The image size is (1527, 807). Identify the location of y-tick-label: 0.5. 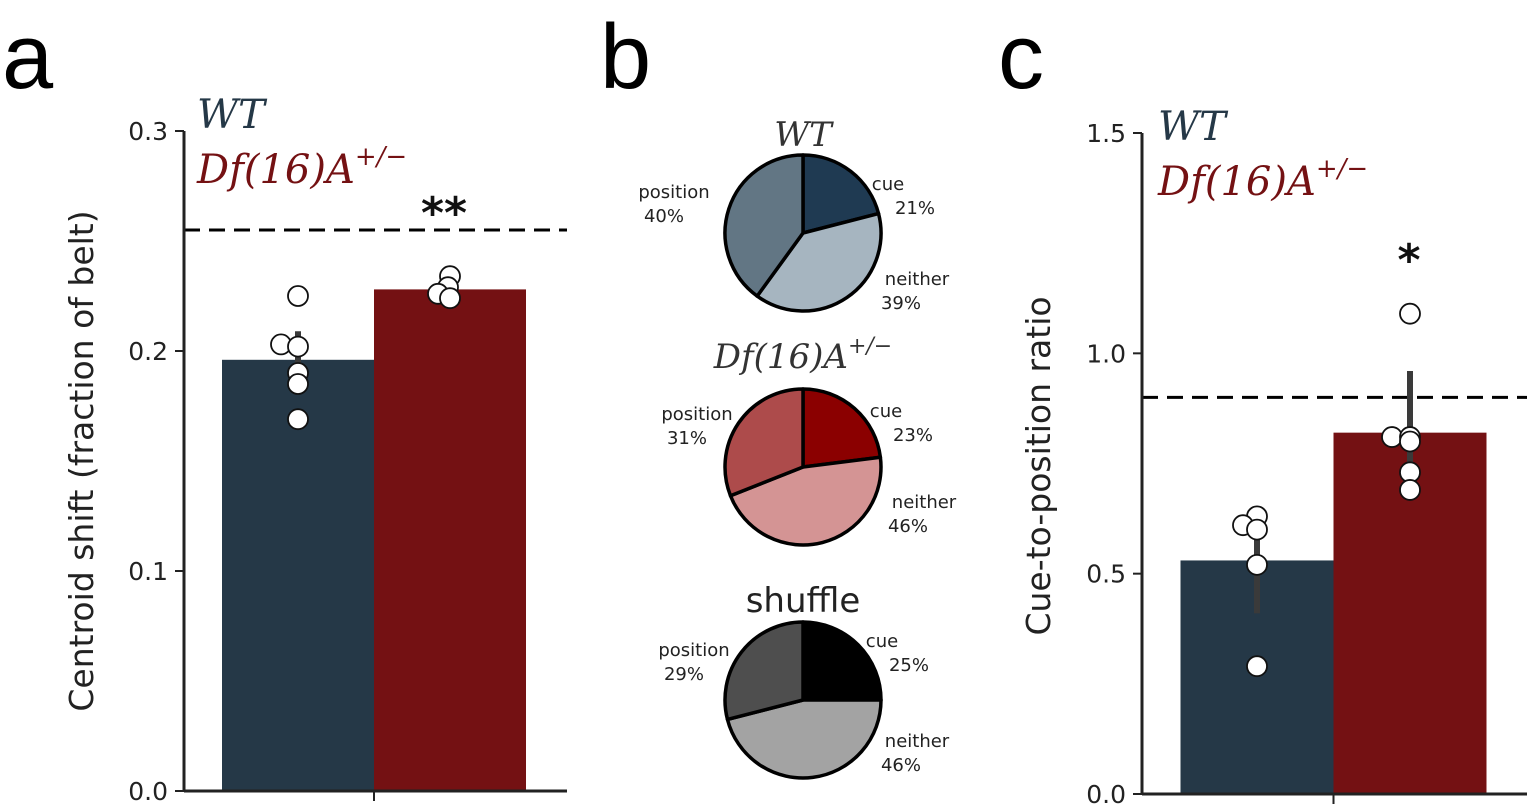
(1106, 574).